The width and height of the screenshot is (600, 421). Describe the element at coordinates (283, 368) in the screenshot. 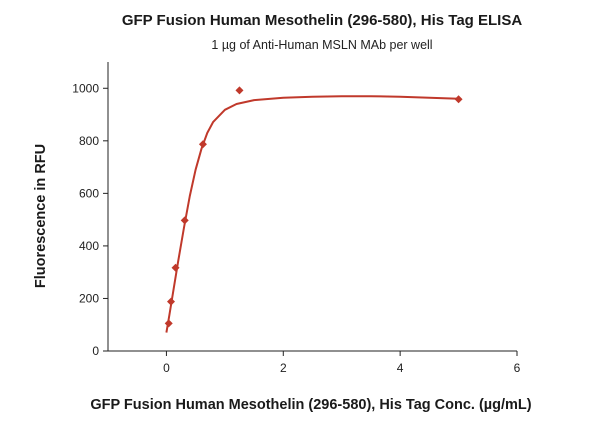

I see `x-tick-label: 2` at that location.